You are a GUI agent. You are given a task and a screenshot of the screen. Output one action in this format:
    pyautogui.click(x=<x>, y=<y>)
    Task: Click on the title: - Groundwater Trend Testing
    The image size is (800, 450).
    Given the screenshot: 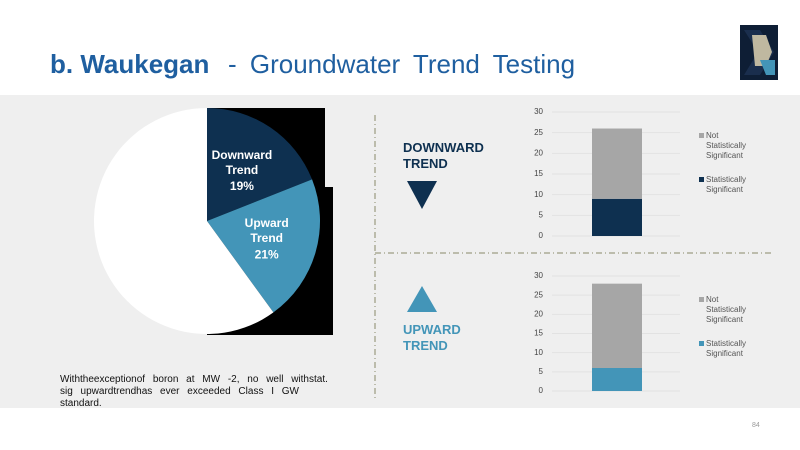 What is the action you would take?
    pyautogui.click(x=401, y=64)
    